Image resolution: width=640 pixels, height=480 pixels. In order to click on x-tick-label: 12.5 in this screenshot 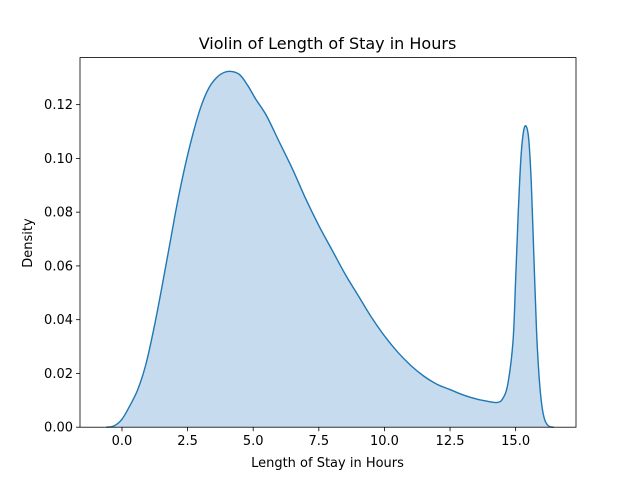, I will do `click(450, 441)`.